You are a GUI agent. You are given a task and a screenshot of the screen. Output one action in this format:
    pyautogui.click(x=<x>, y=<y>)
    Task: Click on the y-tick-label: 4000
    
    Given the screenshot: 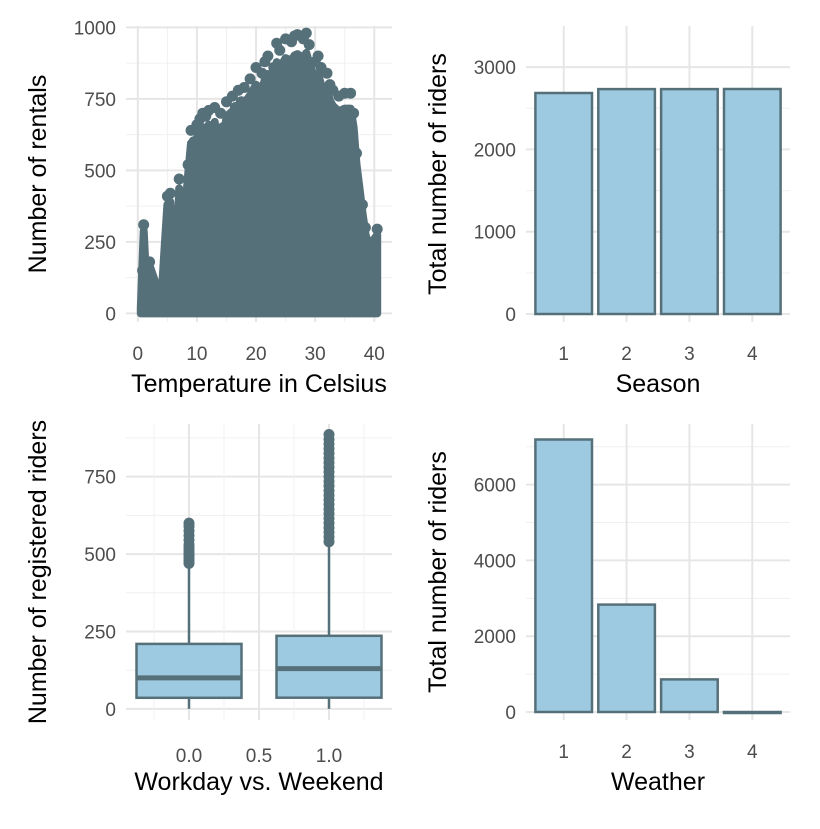 What is the action you would take?
    pyautogui.click(x=495, y=561)
    